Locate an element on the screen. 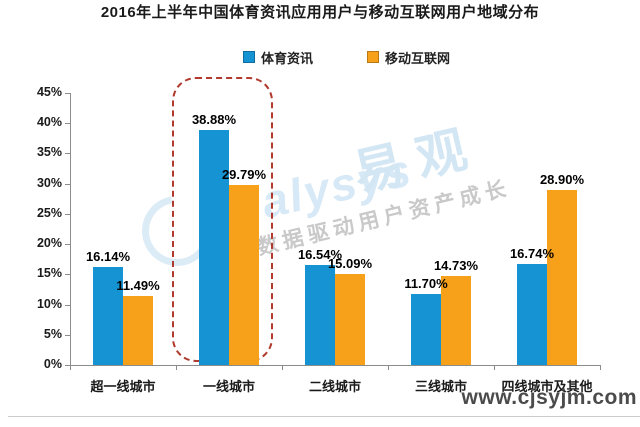 The image size is (640, 427). x-axis-category-label: 四线城市及其他 is located at coordinates (547, 386).